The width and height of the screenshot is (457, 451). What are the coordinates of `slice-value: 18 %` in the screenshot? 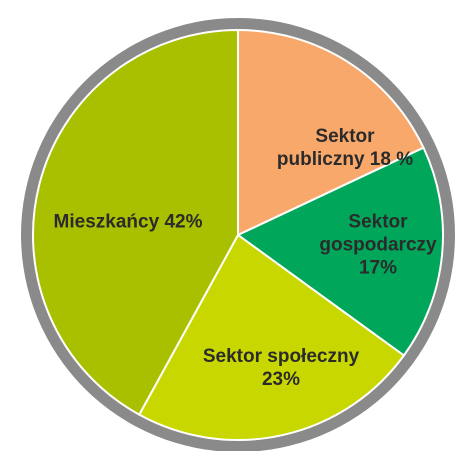 It's located at (391, 159).